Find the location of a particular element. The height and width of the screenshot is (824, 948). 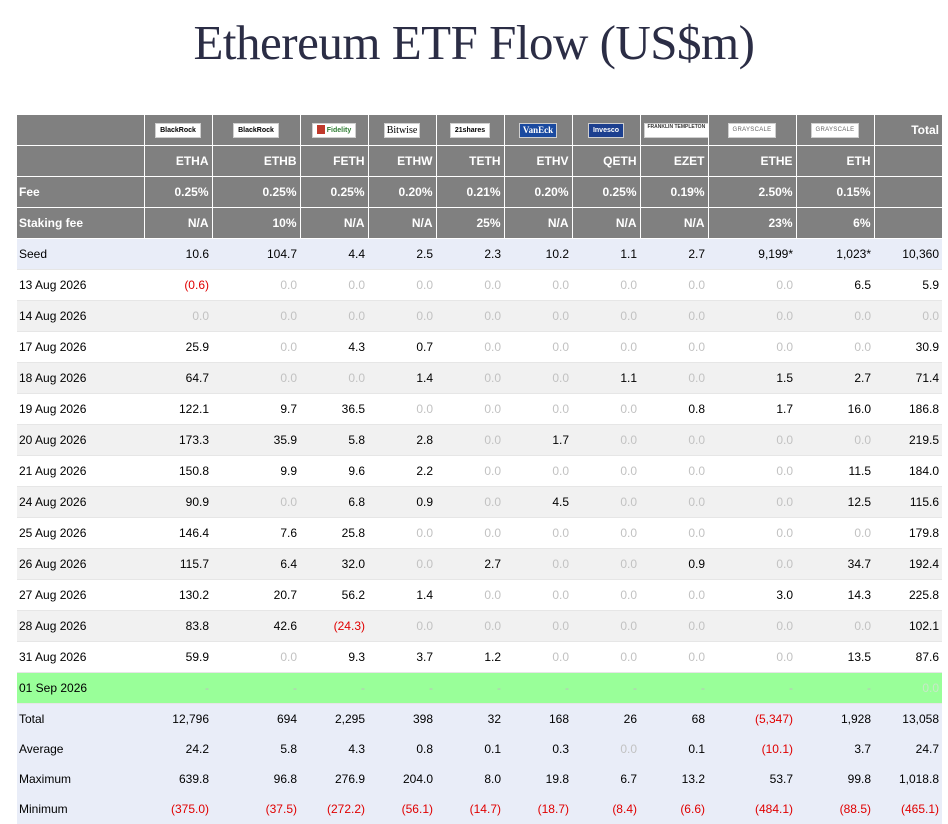

flow-value: 1.5 is located at coordinates (752, 378).